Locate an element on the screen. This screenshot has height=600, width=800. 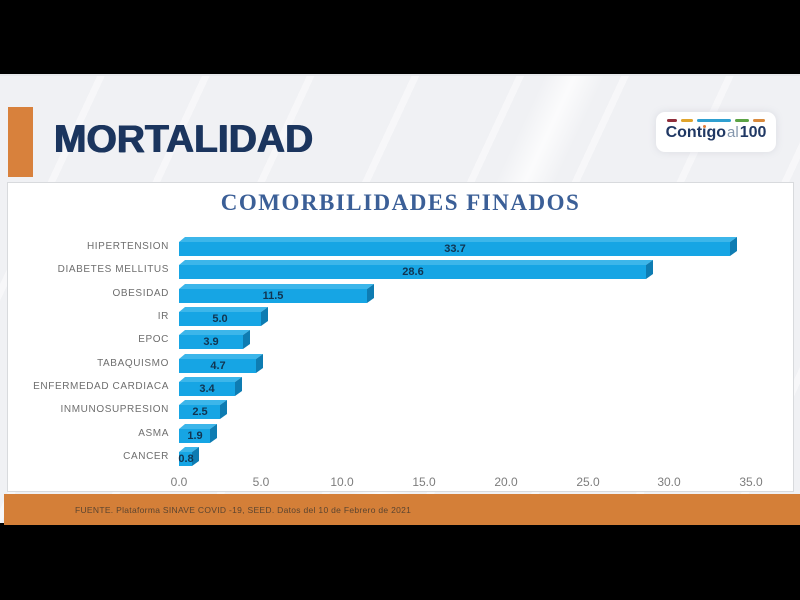
bar: 3.4 is located at coordinates (210, 386).